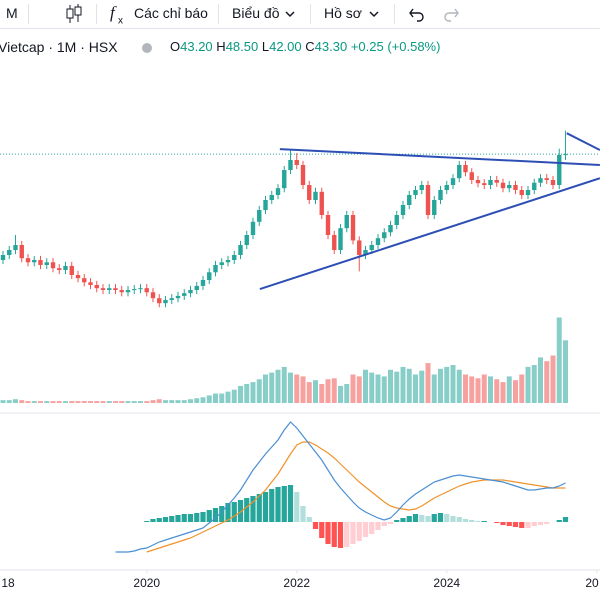 The height and width of the screenshot is (600, 600). Describe the element at coordinates (395, 46) in the screenshot. I see `change: +0.25 (+0.58%)` at that location.